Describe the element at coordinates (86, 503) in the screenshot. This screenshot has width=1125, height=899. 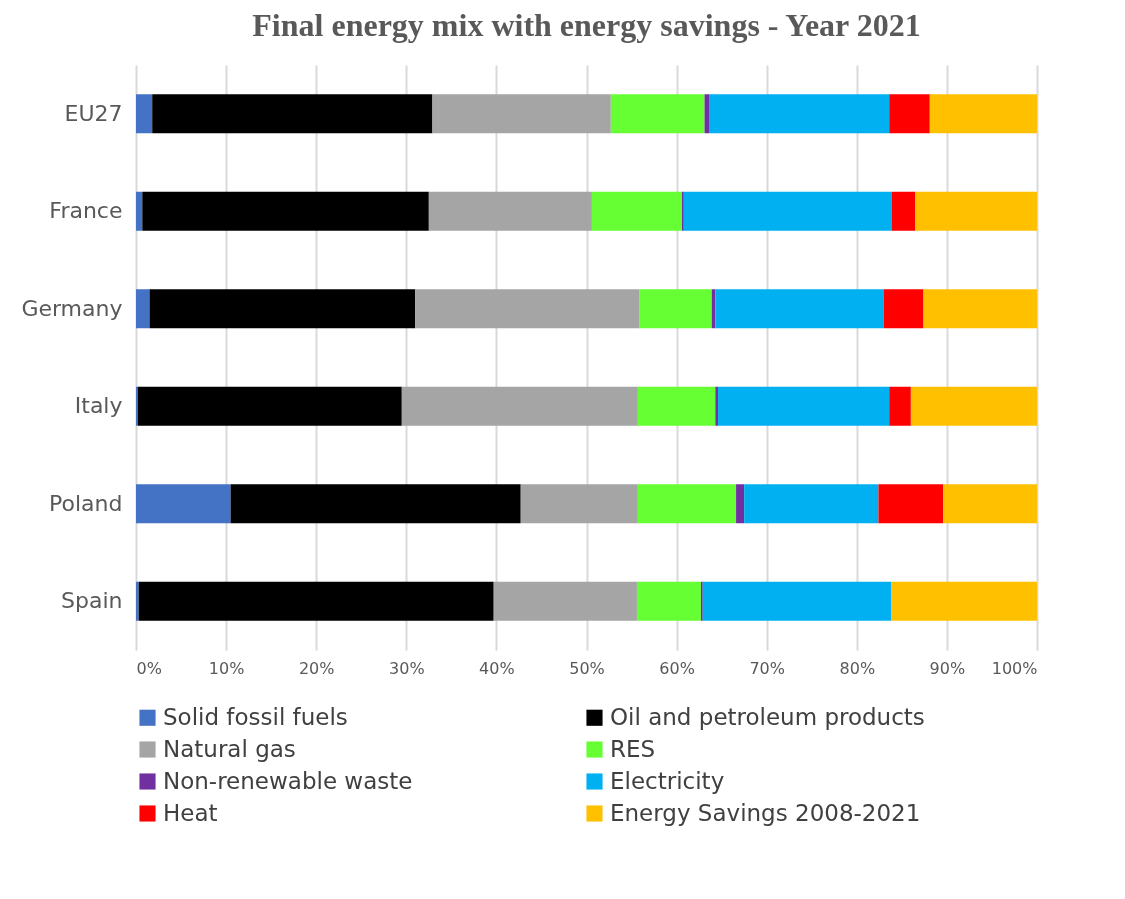
I see `y-tick-label: Poland` at that location.